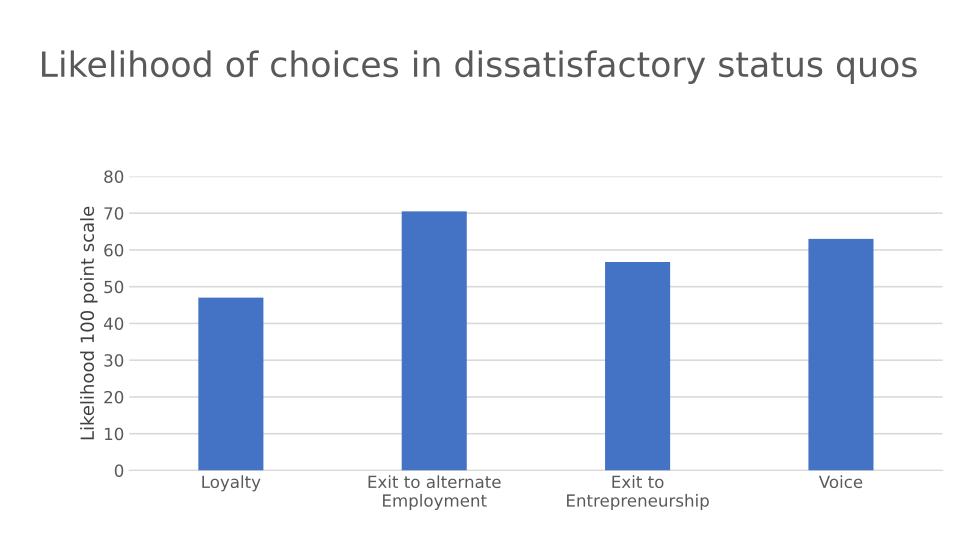 The image size is (957, 560). What do you see at coordinates (114, 176) in the screenshot?
I see `y-tick-label: 80` at bounding box center [114, 176].